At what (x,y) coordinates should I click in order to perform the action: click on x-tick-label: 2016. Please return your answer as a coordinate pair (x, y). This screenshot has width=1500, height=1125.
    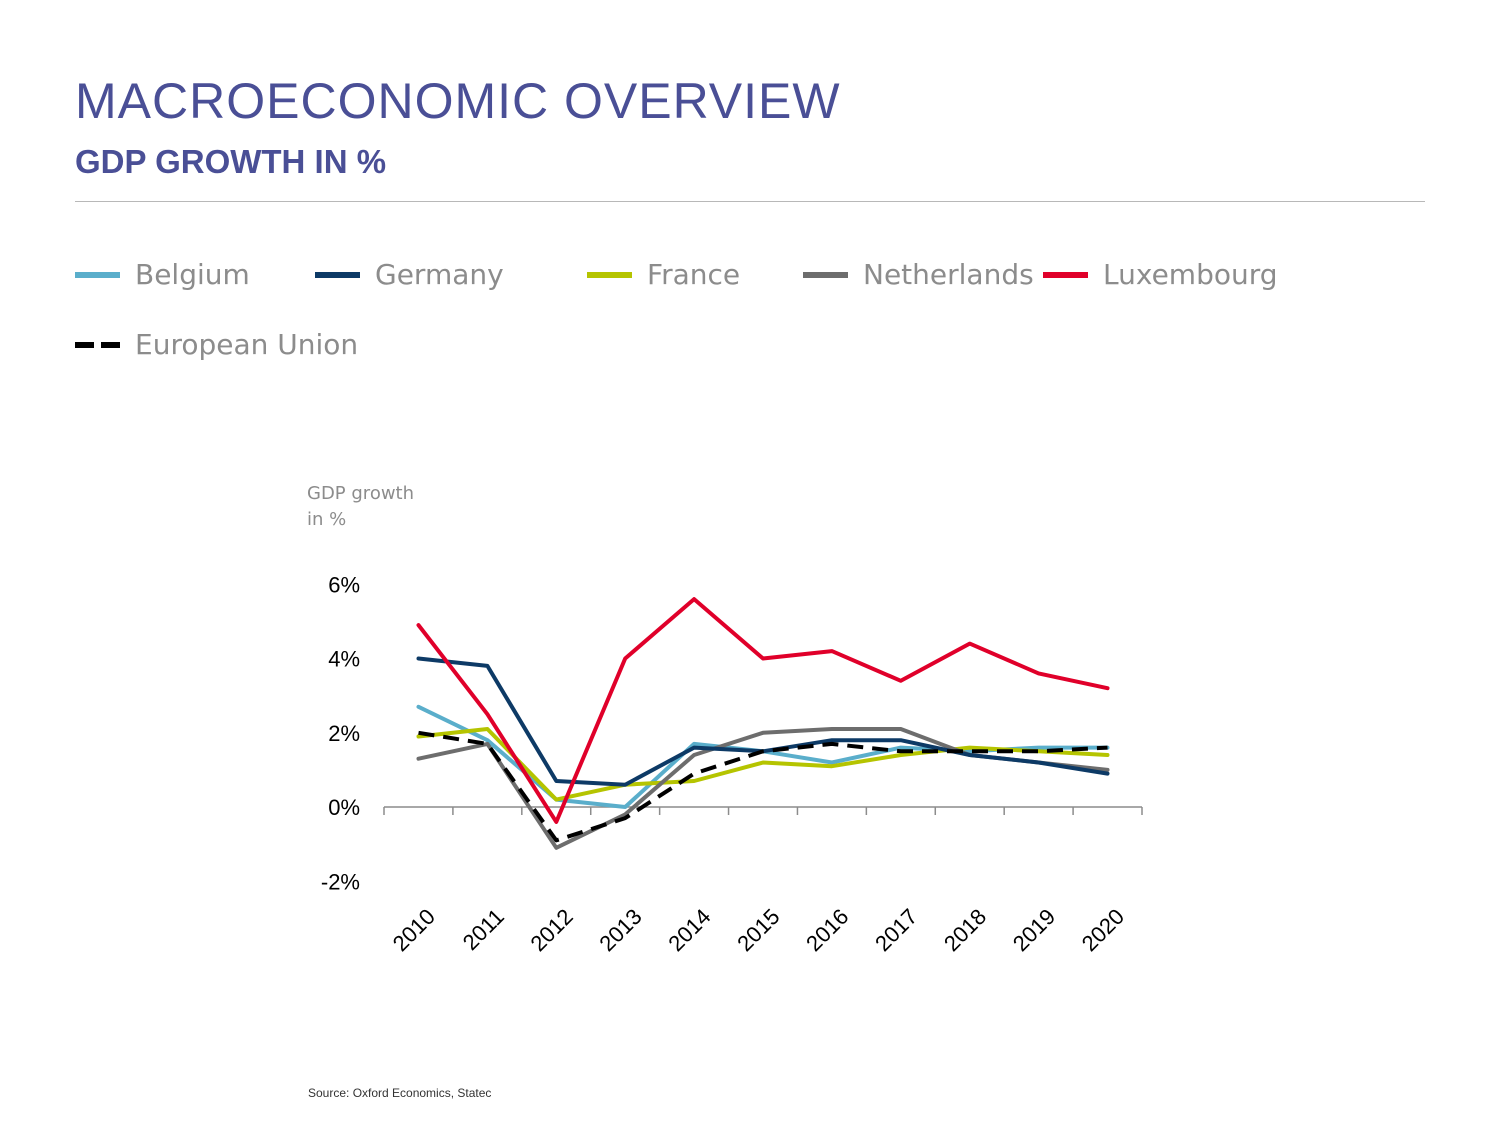
    Looking at the image, I should click on (827, 930).